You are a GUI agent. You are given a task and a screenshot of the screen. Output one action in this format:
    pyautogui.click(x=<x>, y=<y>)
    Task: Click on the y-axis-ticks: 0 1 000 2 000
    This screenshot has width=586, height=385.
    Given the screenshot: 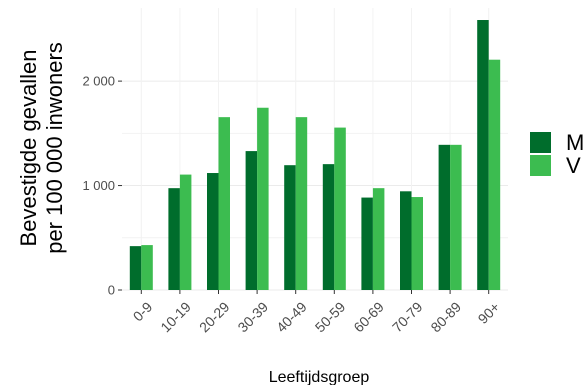 What is the action you would take?
    pyautogui.click(x=102, y=186)
    